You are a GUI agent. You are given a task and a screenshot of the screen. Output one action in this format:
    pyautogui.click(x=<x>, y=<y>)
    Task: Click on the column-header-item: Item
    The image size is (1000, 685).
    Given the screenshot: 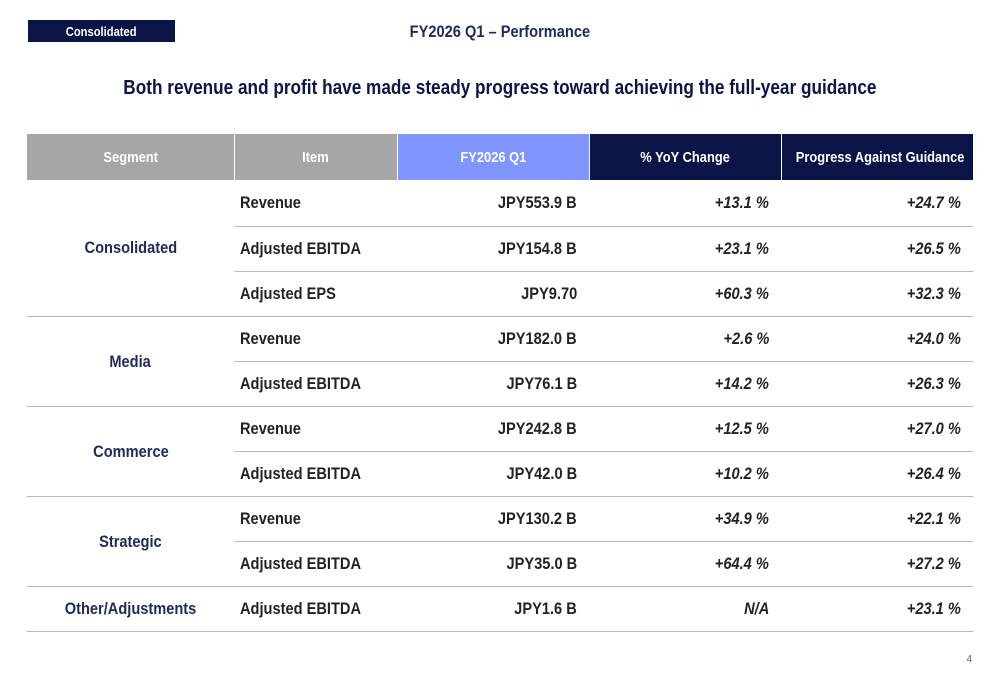 What is the action you would take?
    pyautogui.click(x=315, y=157)
    